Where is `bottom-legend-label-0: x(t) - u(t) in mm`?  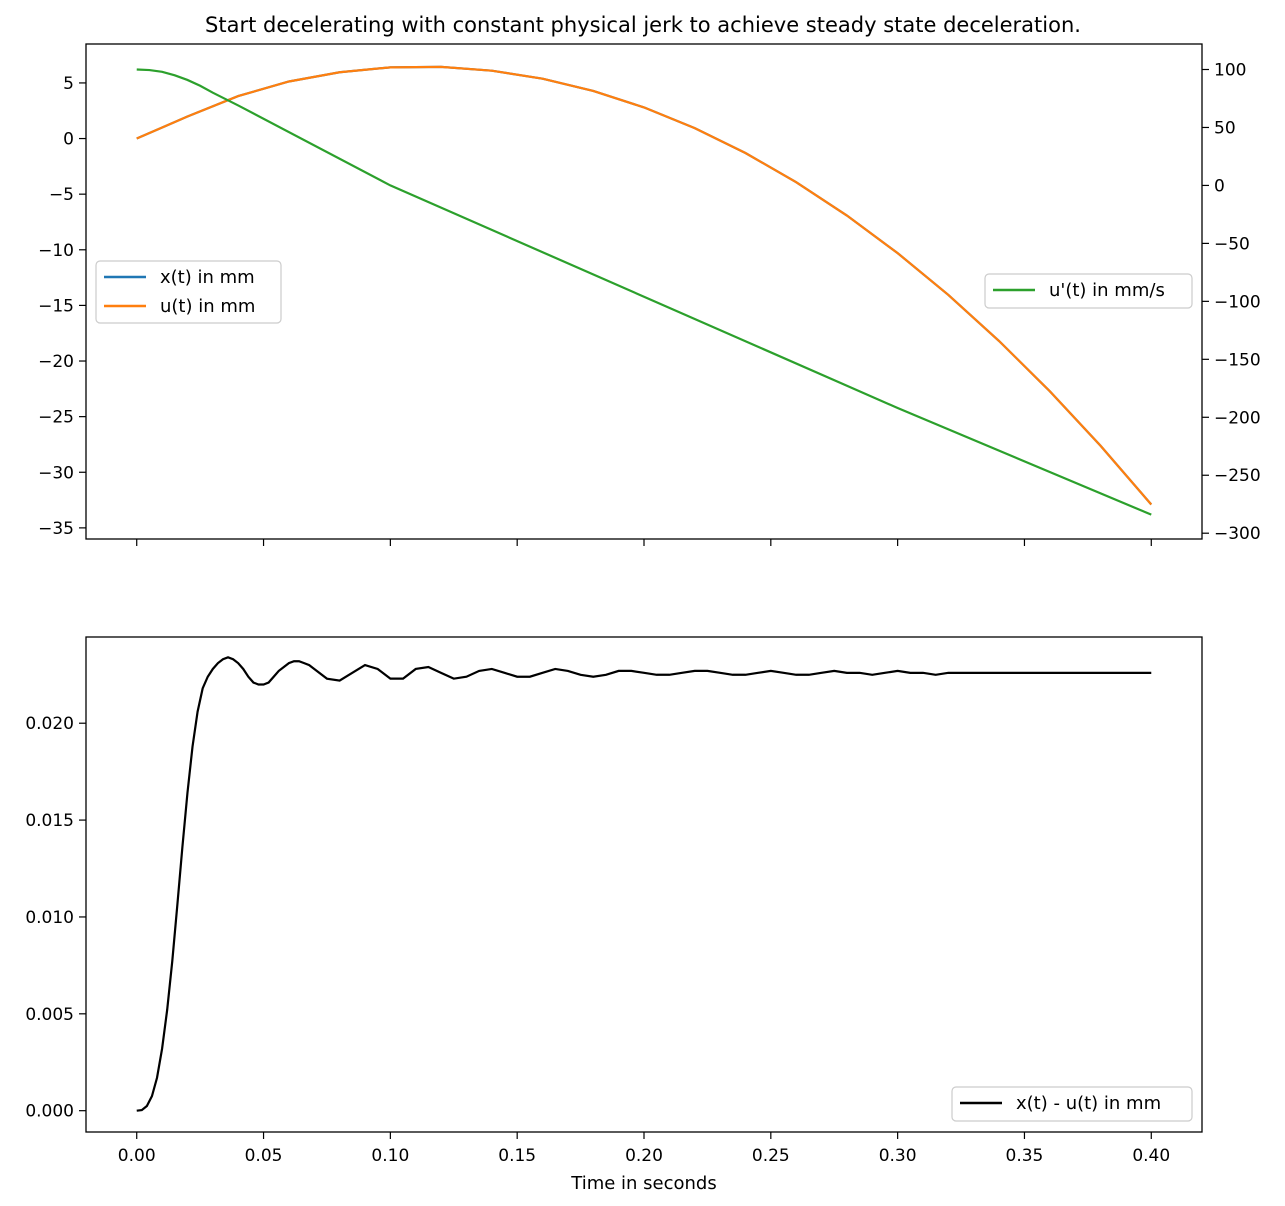 bottom-legend-label-0: x(t) - u(t) in mm is located at coordinates (1088, 1103).